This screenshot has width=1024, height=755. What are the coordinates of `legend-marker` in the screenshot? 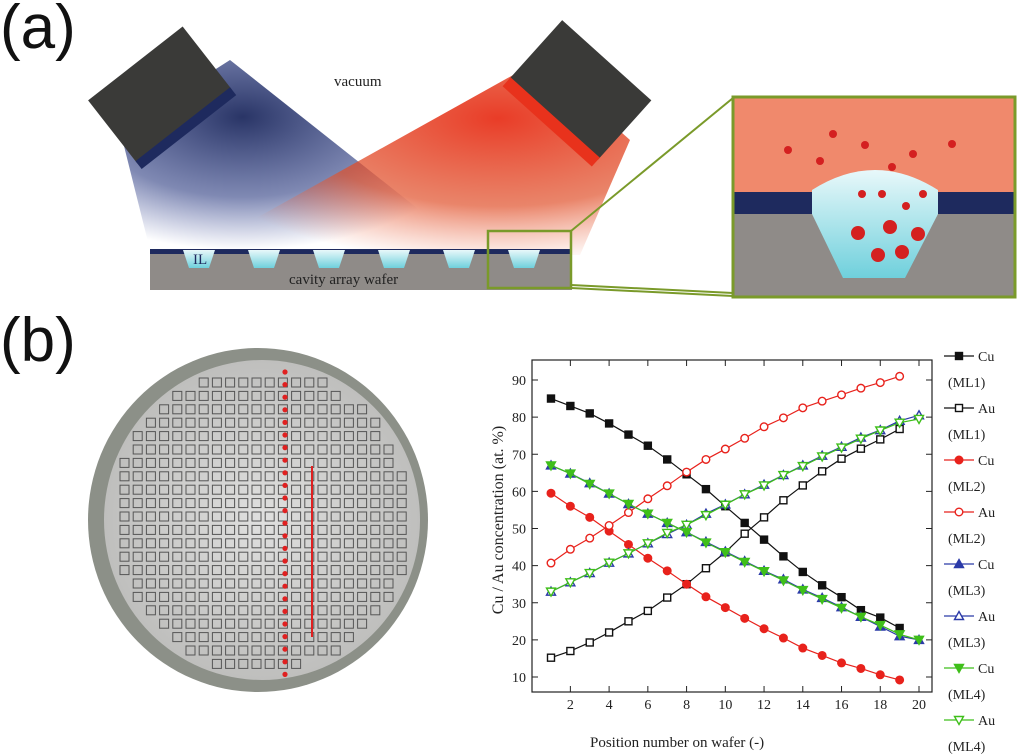 It's located at (959, 720).